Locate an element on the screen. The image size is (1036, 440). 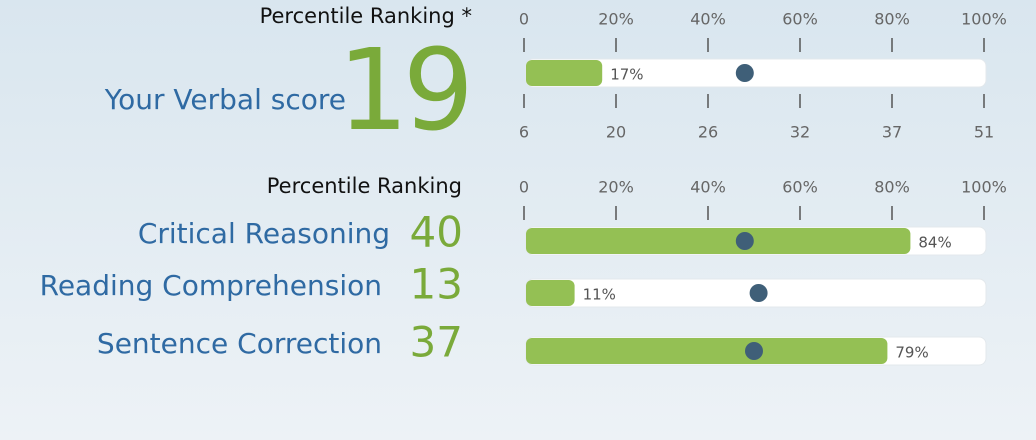
section-name: Critical Reasoning is located at coordinates (264, 233).